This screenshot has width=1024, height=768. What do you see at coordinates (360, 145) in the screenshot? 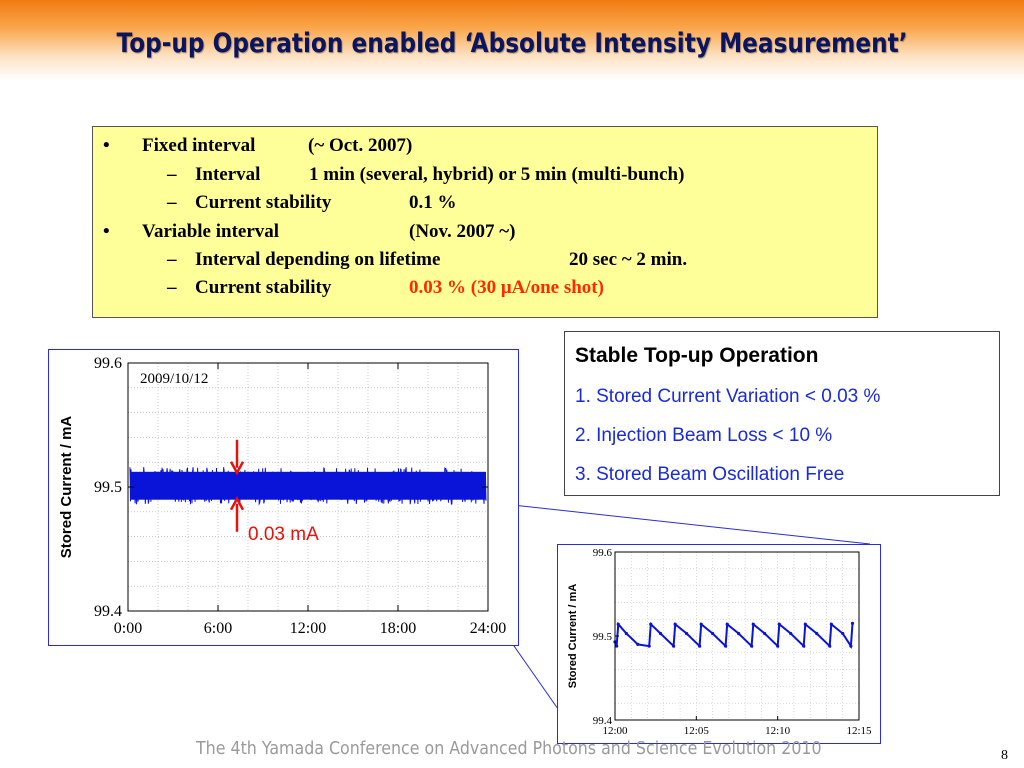
I see `fixed-interval-period: (~ Oct. 2007)` at bounding box center [360, 145].